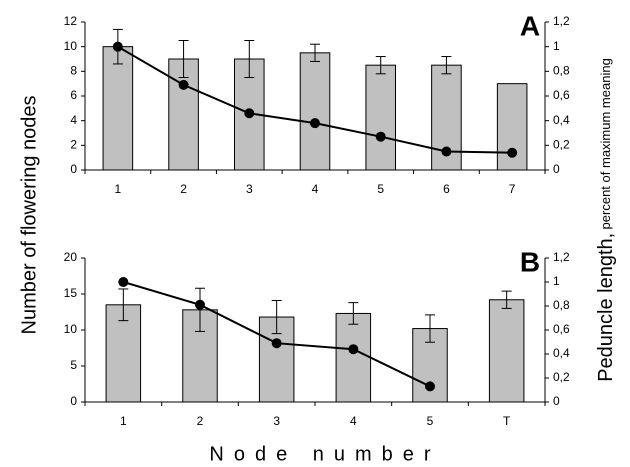  I want to click on y-axis-label: Number of flowering nodes, so click(29, 214).